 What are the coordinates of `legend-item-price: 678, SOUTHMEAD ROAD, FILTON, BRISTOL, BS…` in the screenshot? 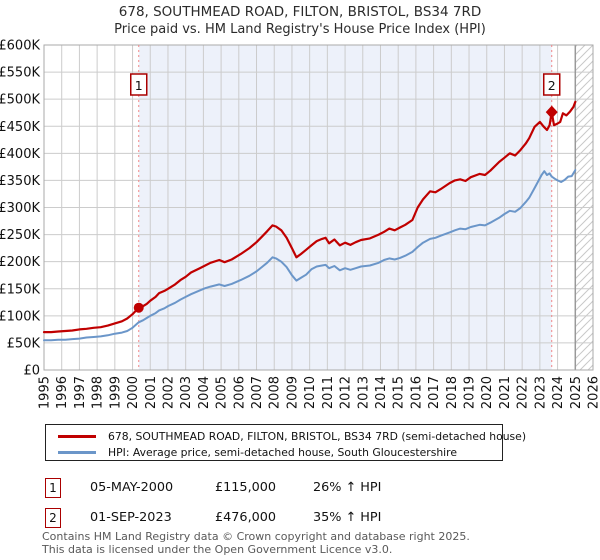 It's located at (286, 436).